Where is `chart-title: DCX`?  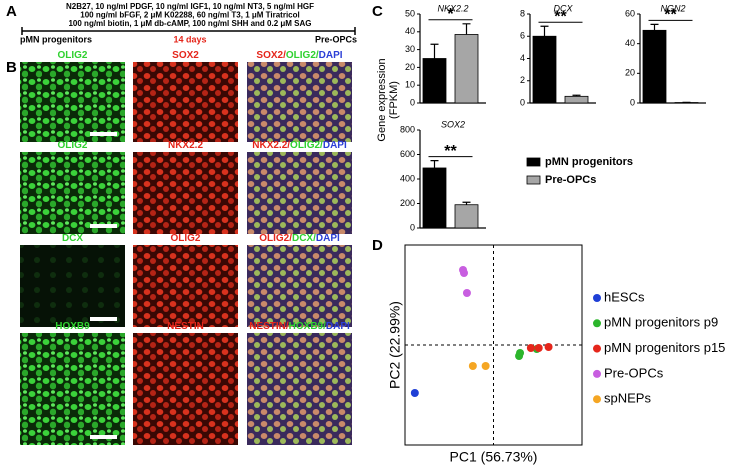 chart-title: DCX is located at coordinates (563, 8).